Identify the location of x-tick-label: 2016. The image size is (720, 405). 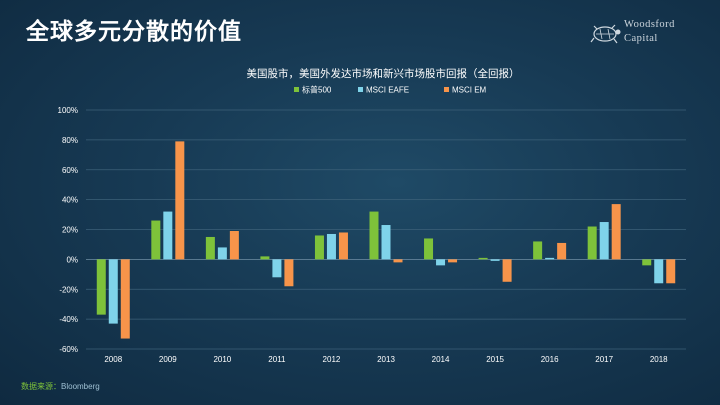
(550, 359).